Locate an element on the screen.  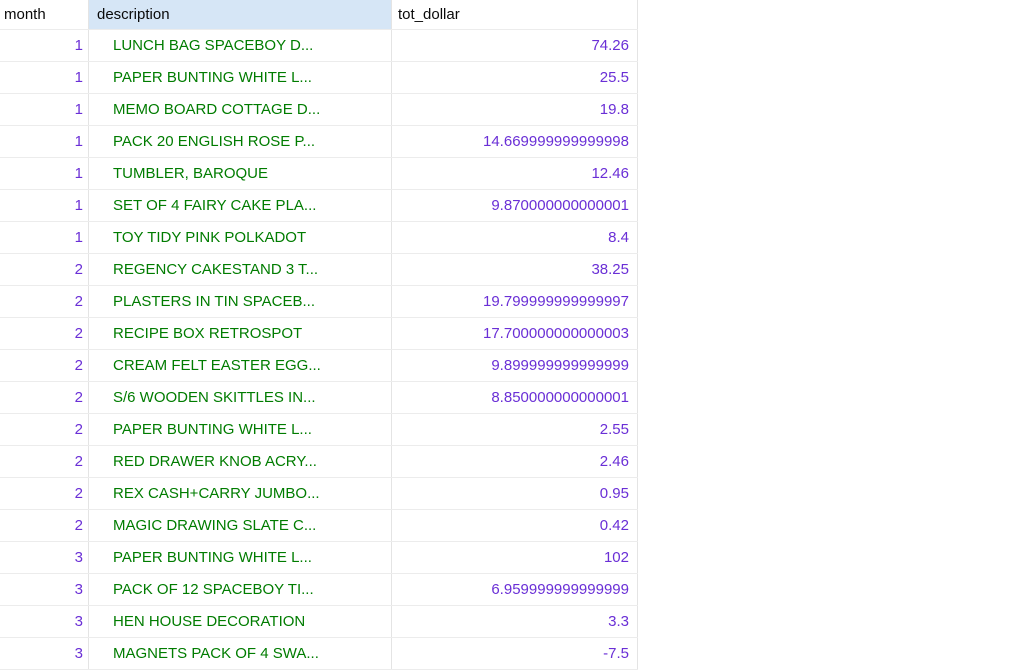
table-row: 2 RECIPE BOX RETROSPOT 17.700000000000003 is located at coordinates (319, 334).